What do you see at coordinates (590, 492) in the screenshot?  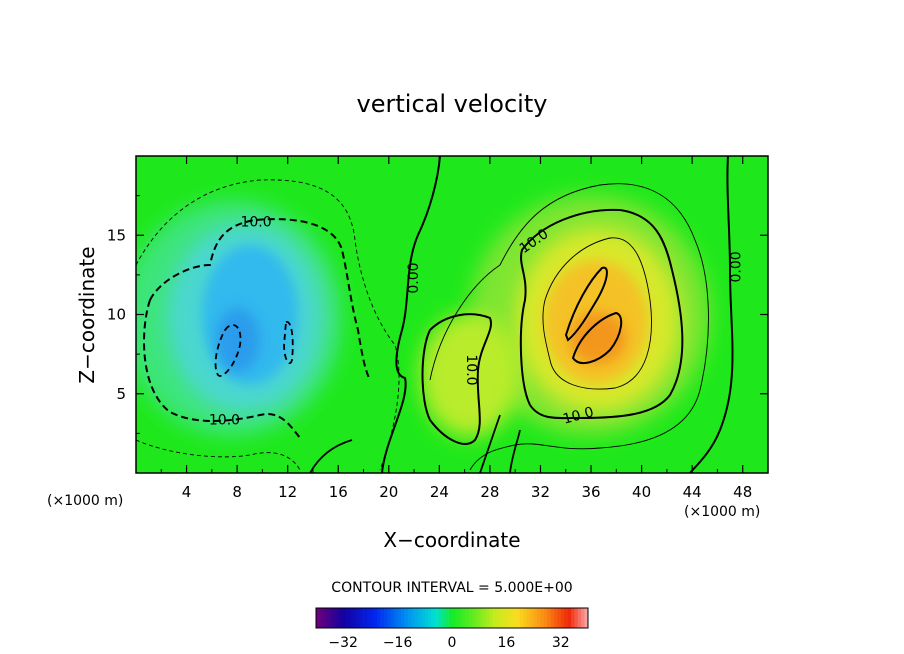 I see `x-tick-label: 36` at bounding box center [590, 492].